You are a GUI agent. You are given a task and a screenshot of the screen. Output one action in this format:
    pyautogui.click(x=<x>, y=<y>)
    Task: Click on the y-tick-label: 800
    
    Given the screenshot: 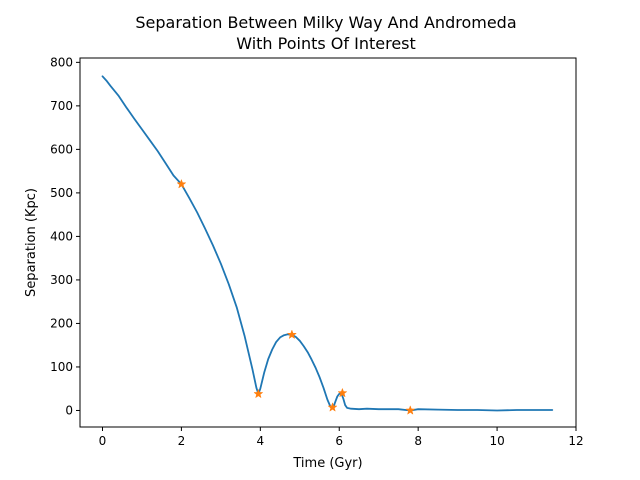 What is the action you would take?
    pyautogui.click(x=61, y=62)
    